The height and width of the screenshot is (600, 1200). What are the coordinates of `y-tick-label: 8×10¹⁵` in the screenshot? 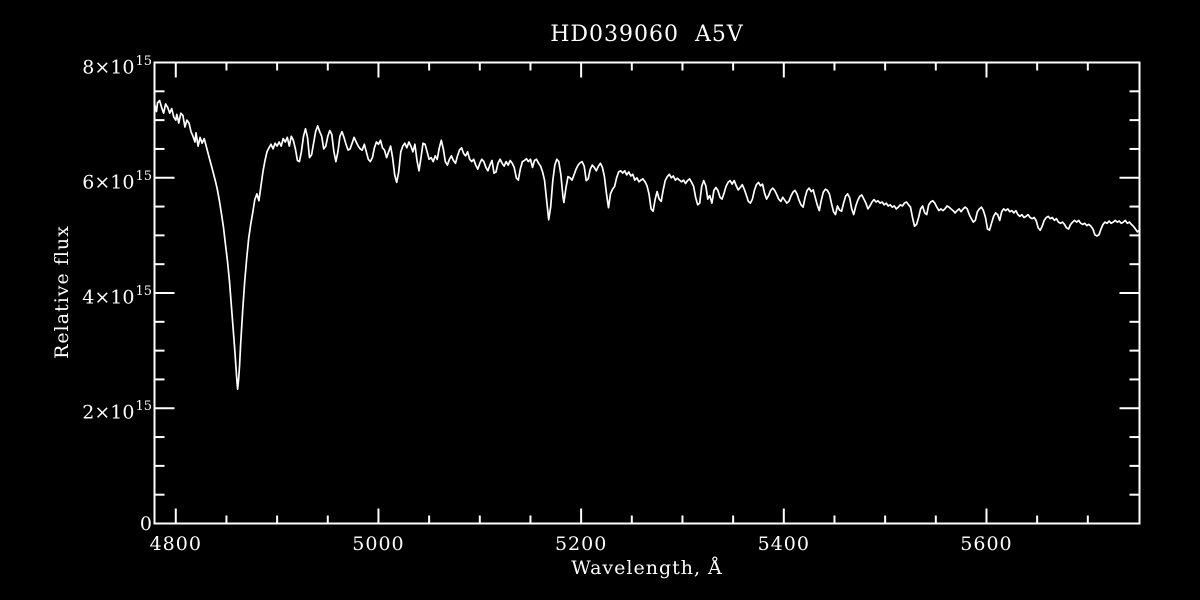 It's located at (117, 65).